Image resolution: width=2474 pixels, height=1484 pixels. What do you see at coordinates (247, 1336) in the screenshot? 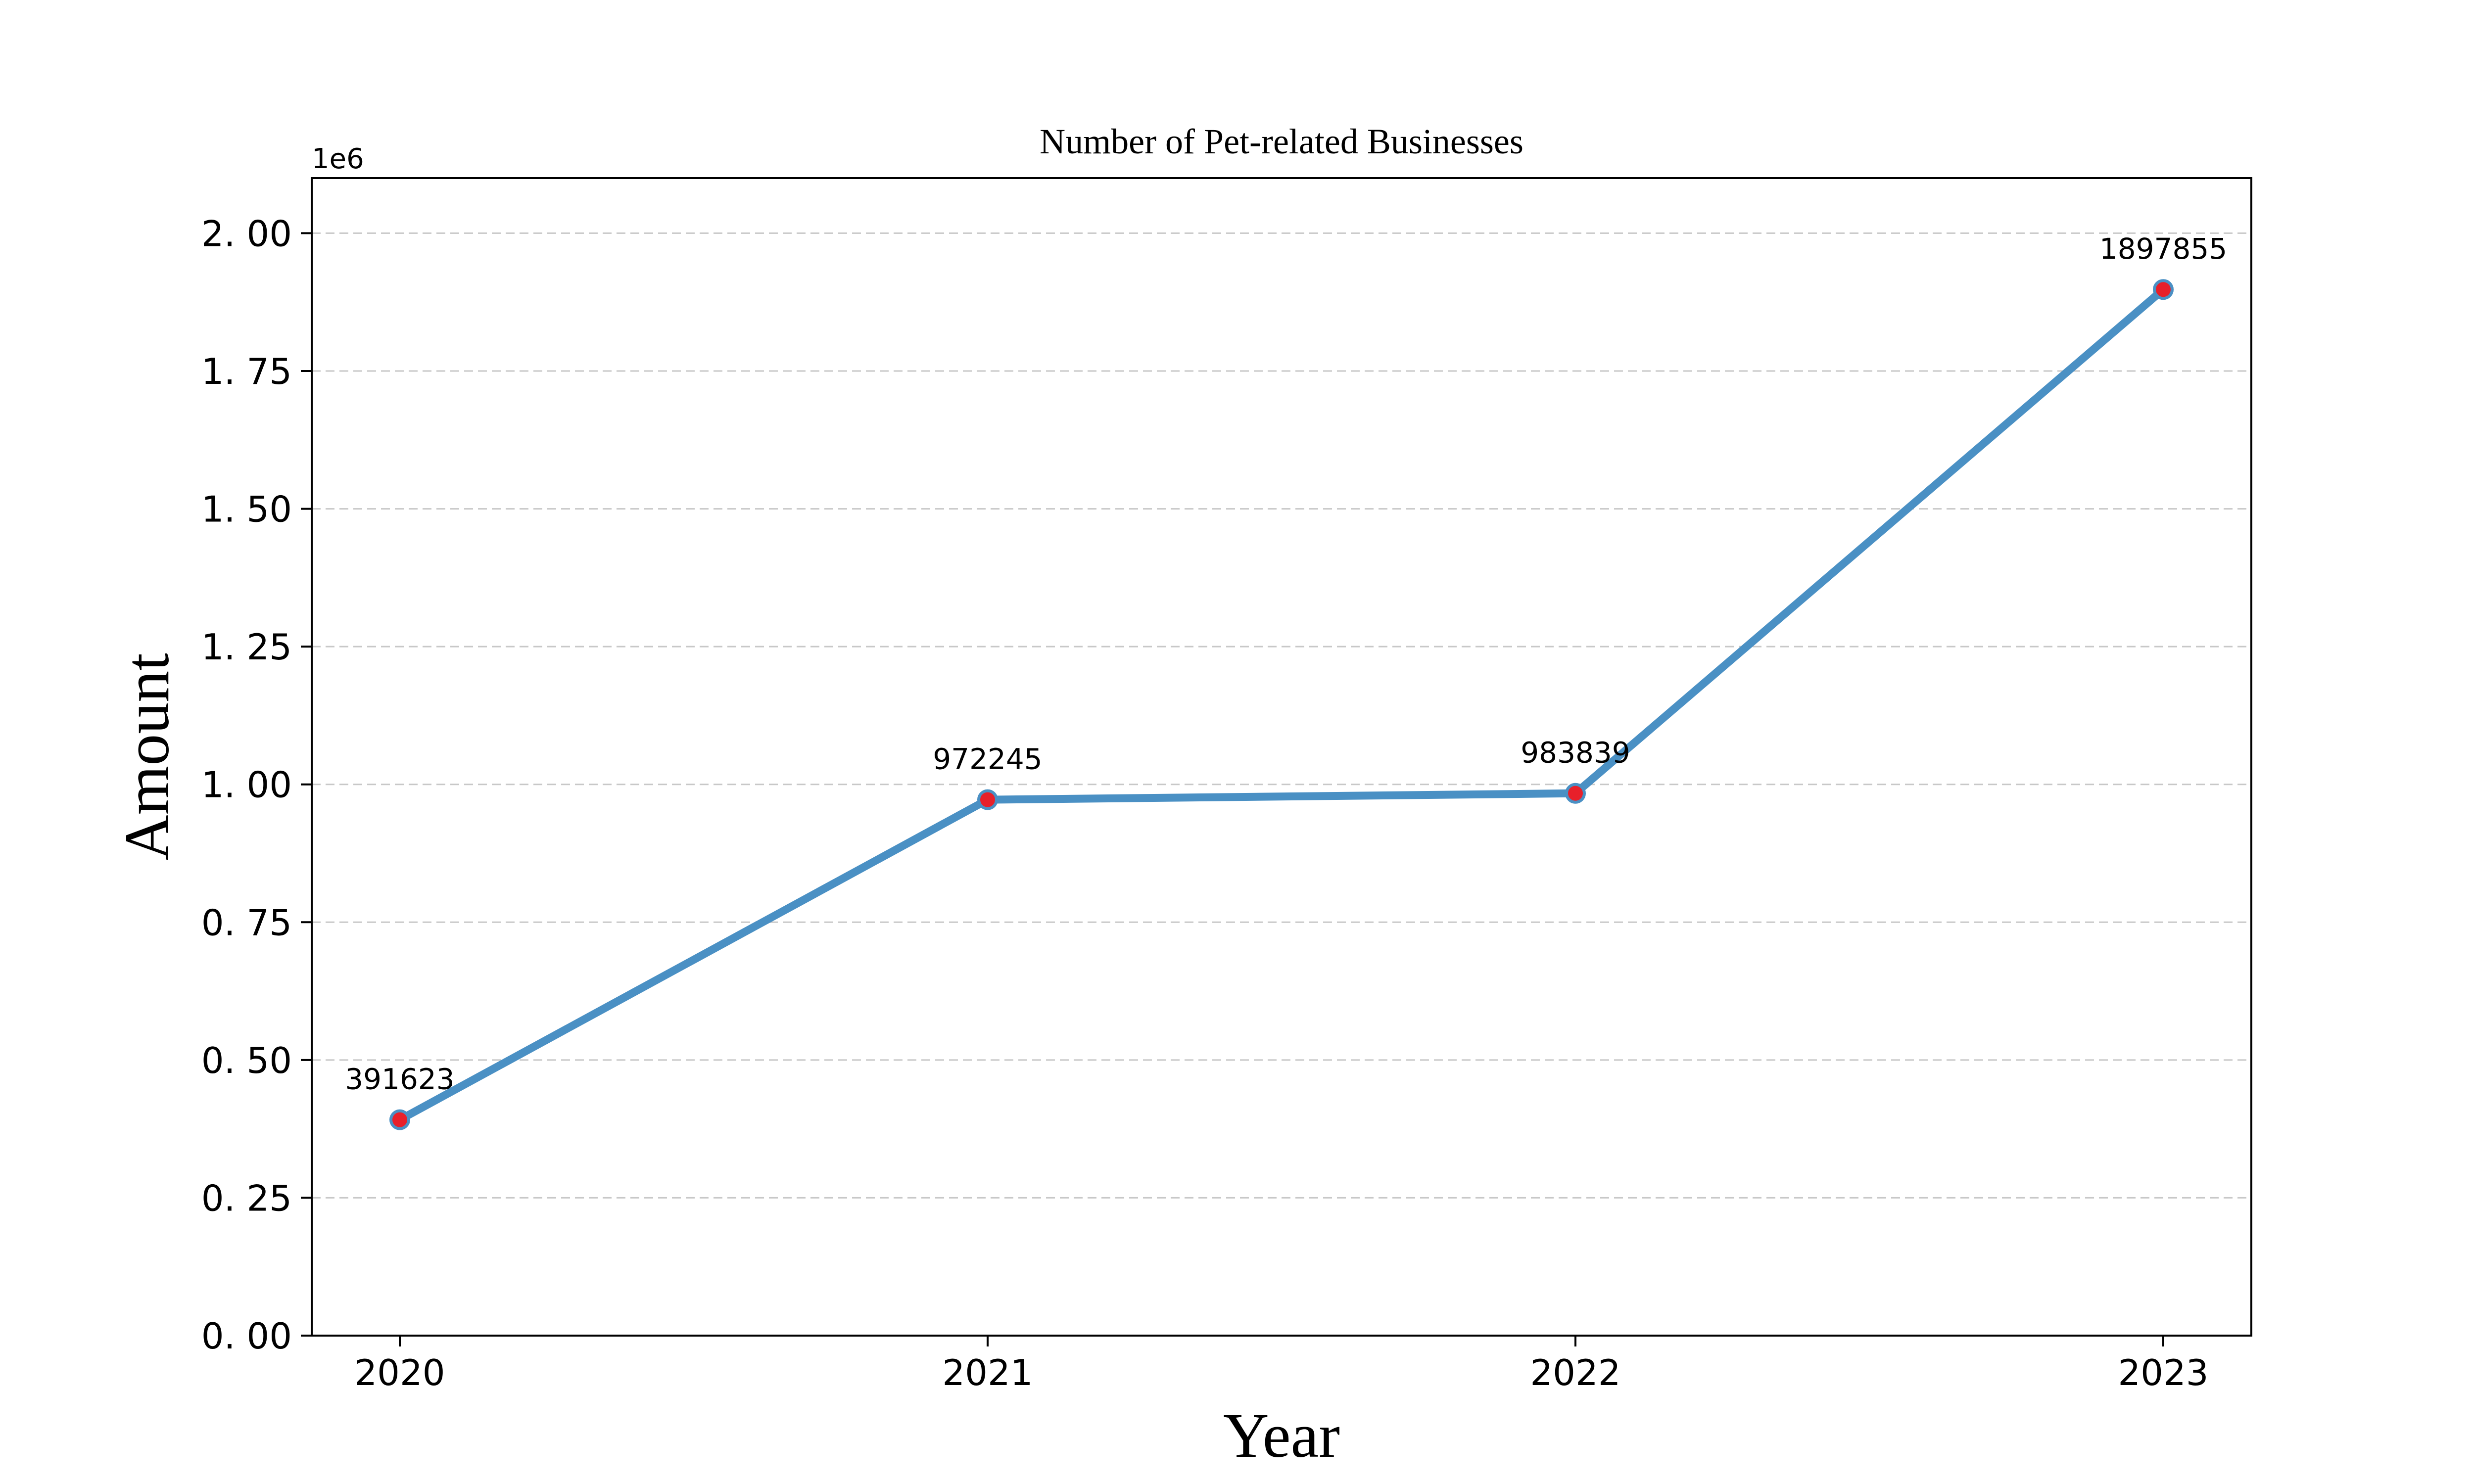
I see `y-tick-label: 0. 00` at bounding box center [247, 1336].